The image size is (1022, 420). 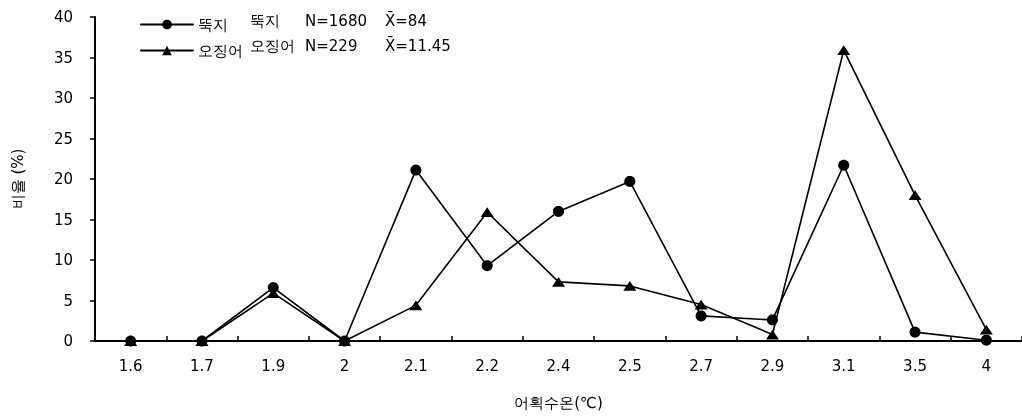 What do you see at coordinates (63, 179) in the screenshot?
I see `y-tick-label: 20` at bounding box center [63, 179].